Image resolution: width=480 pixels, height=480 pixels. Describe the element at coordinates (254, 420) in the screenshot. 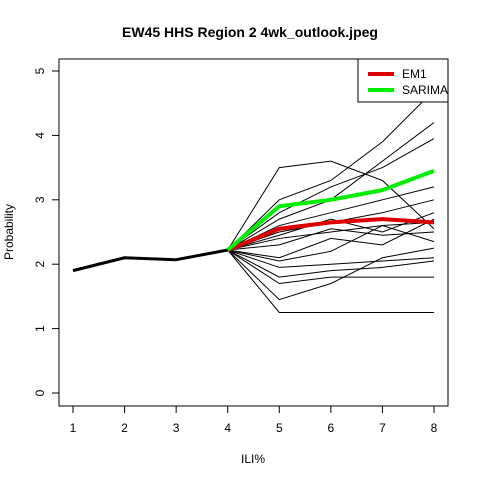

I see `x-axis: 1 2 3 4 5 6 7 8` at that location.